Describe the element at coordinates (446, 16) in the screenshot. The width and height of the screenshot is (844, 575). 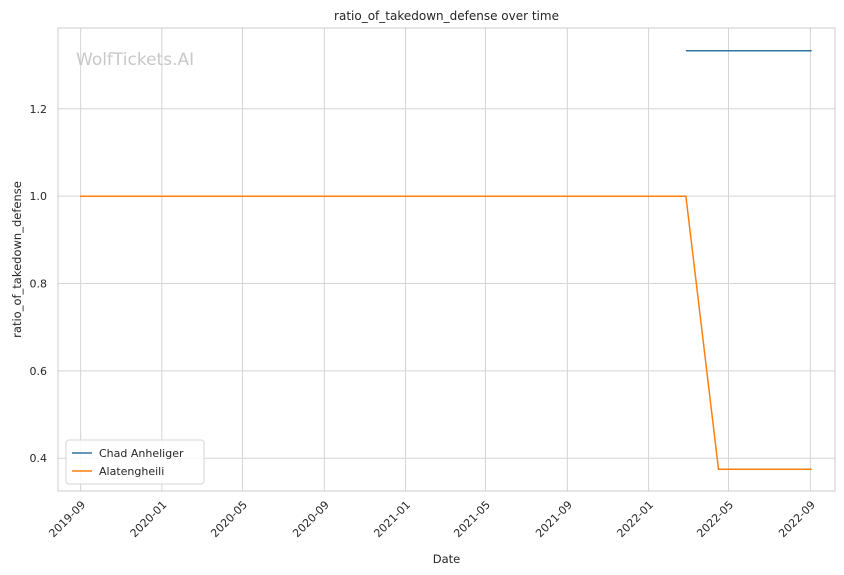
I see `chart-title: ratio_of_takedown_defense over time` at that location.